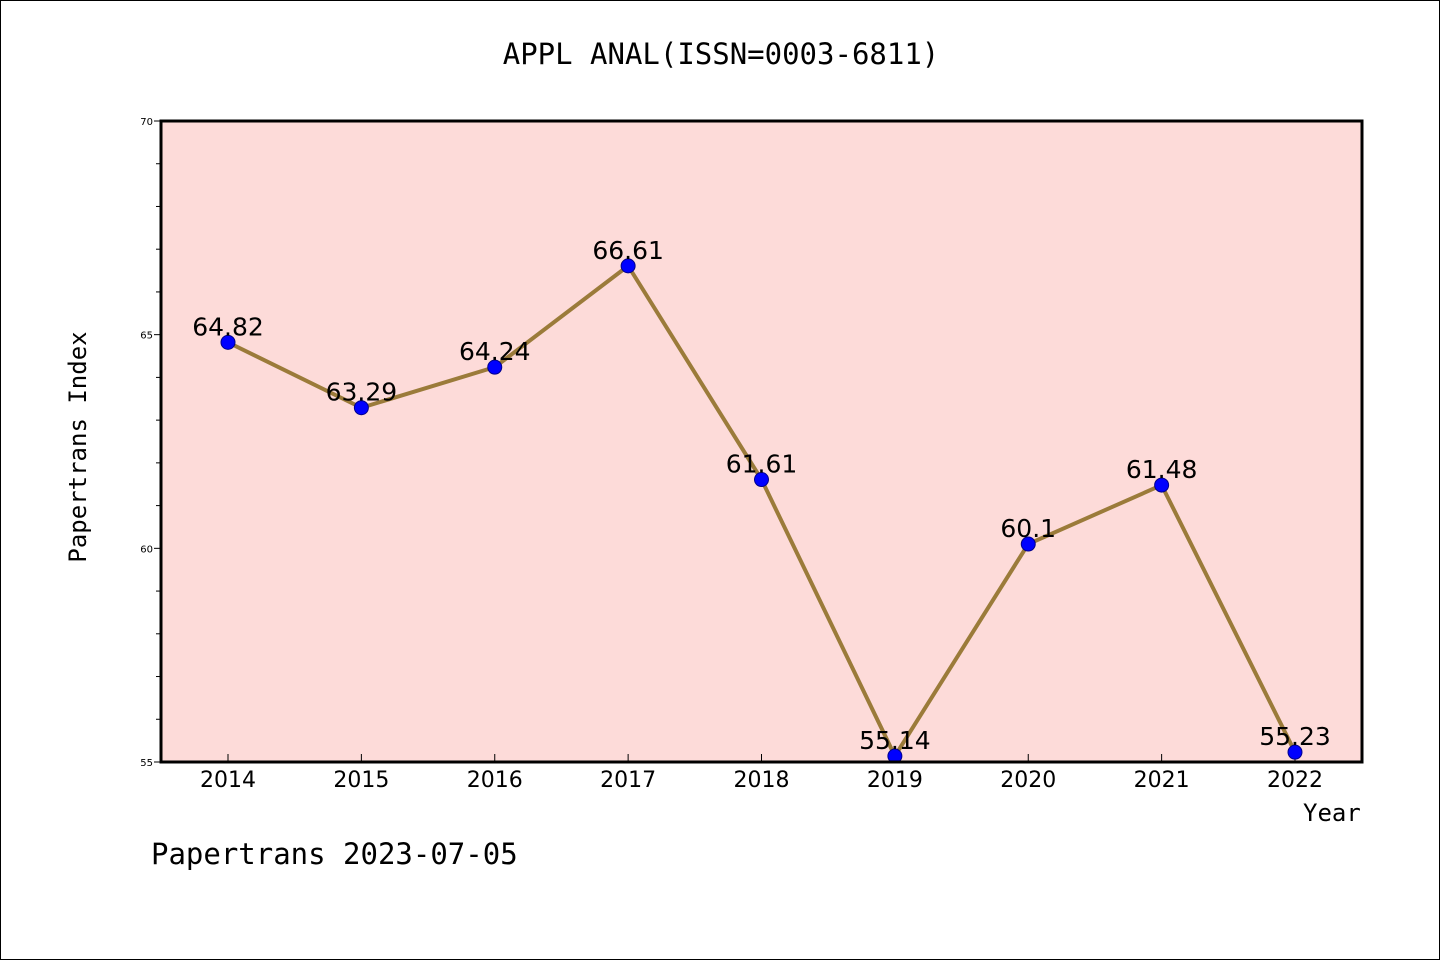 This screenshot has height=960, width=1440. Describe the element at coordinates (895, 740) in the screenshot. I see `data-label: 55.14` at that location.